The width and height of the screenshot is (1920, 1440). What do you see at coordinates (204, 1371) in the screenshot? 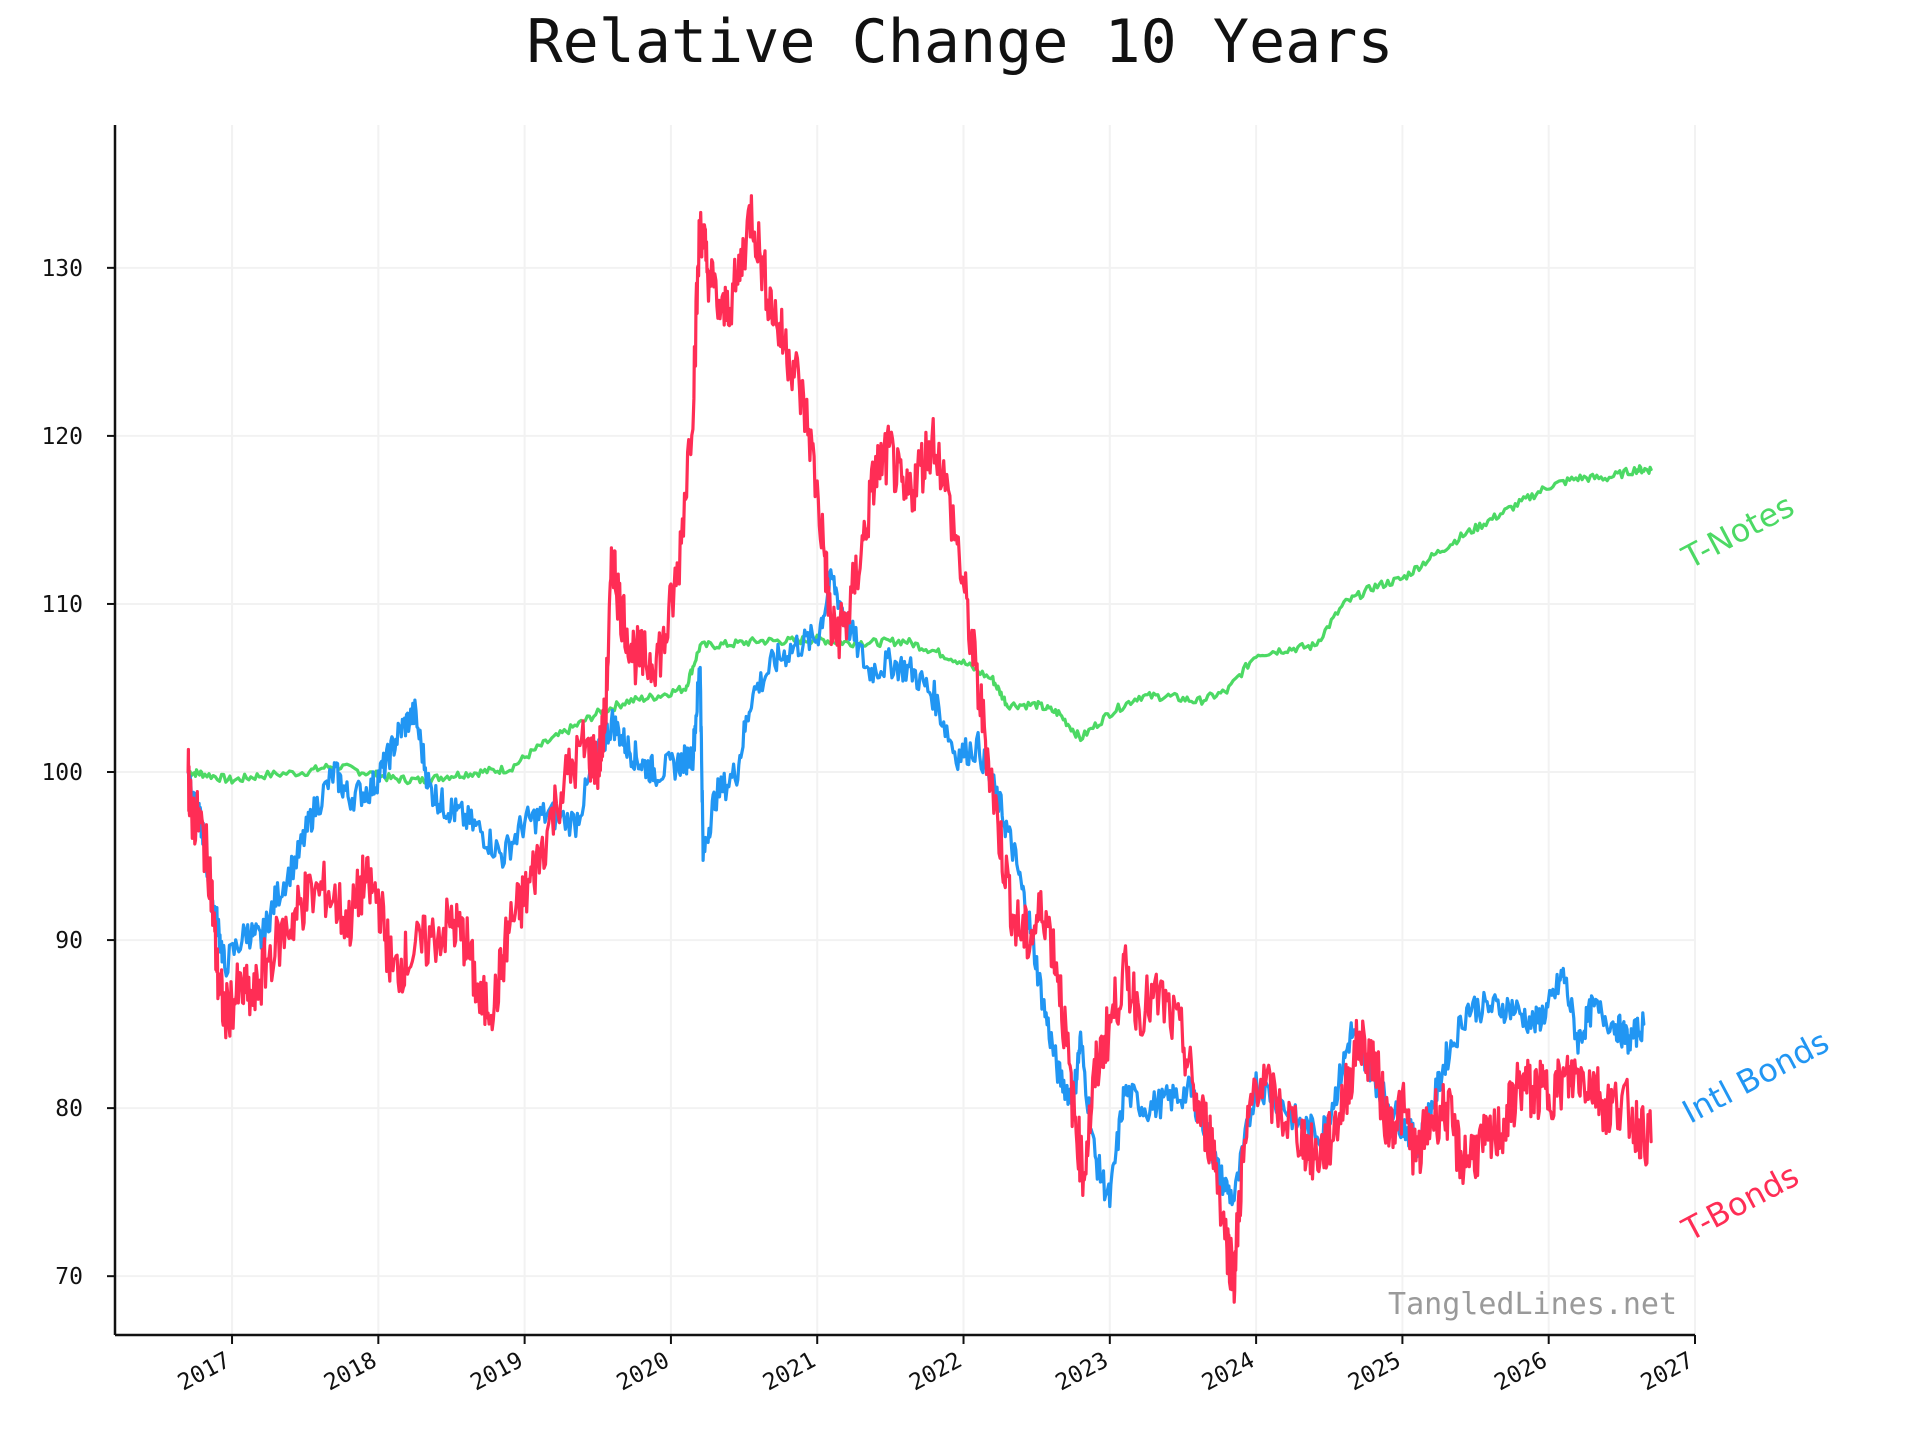
I see `x-tick-label: 2017` at bounding box center [204, 1371].